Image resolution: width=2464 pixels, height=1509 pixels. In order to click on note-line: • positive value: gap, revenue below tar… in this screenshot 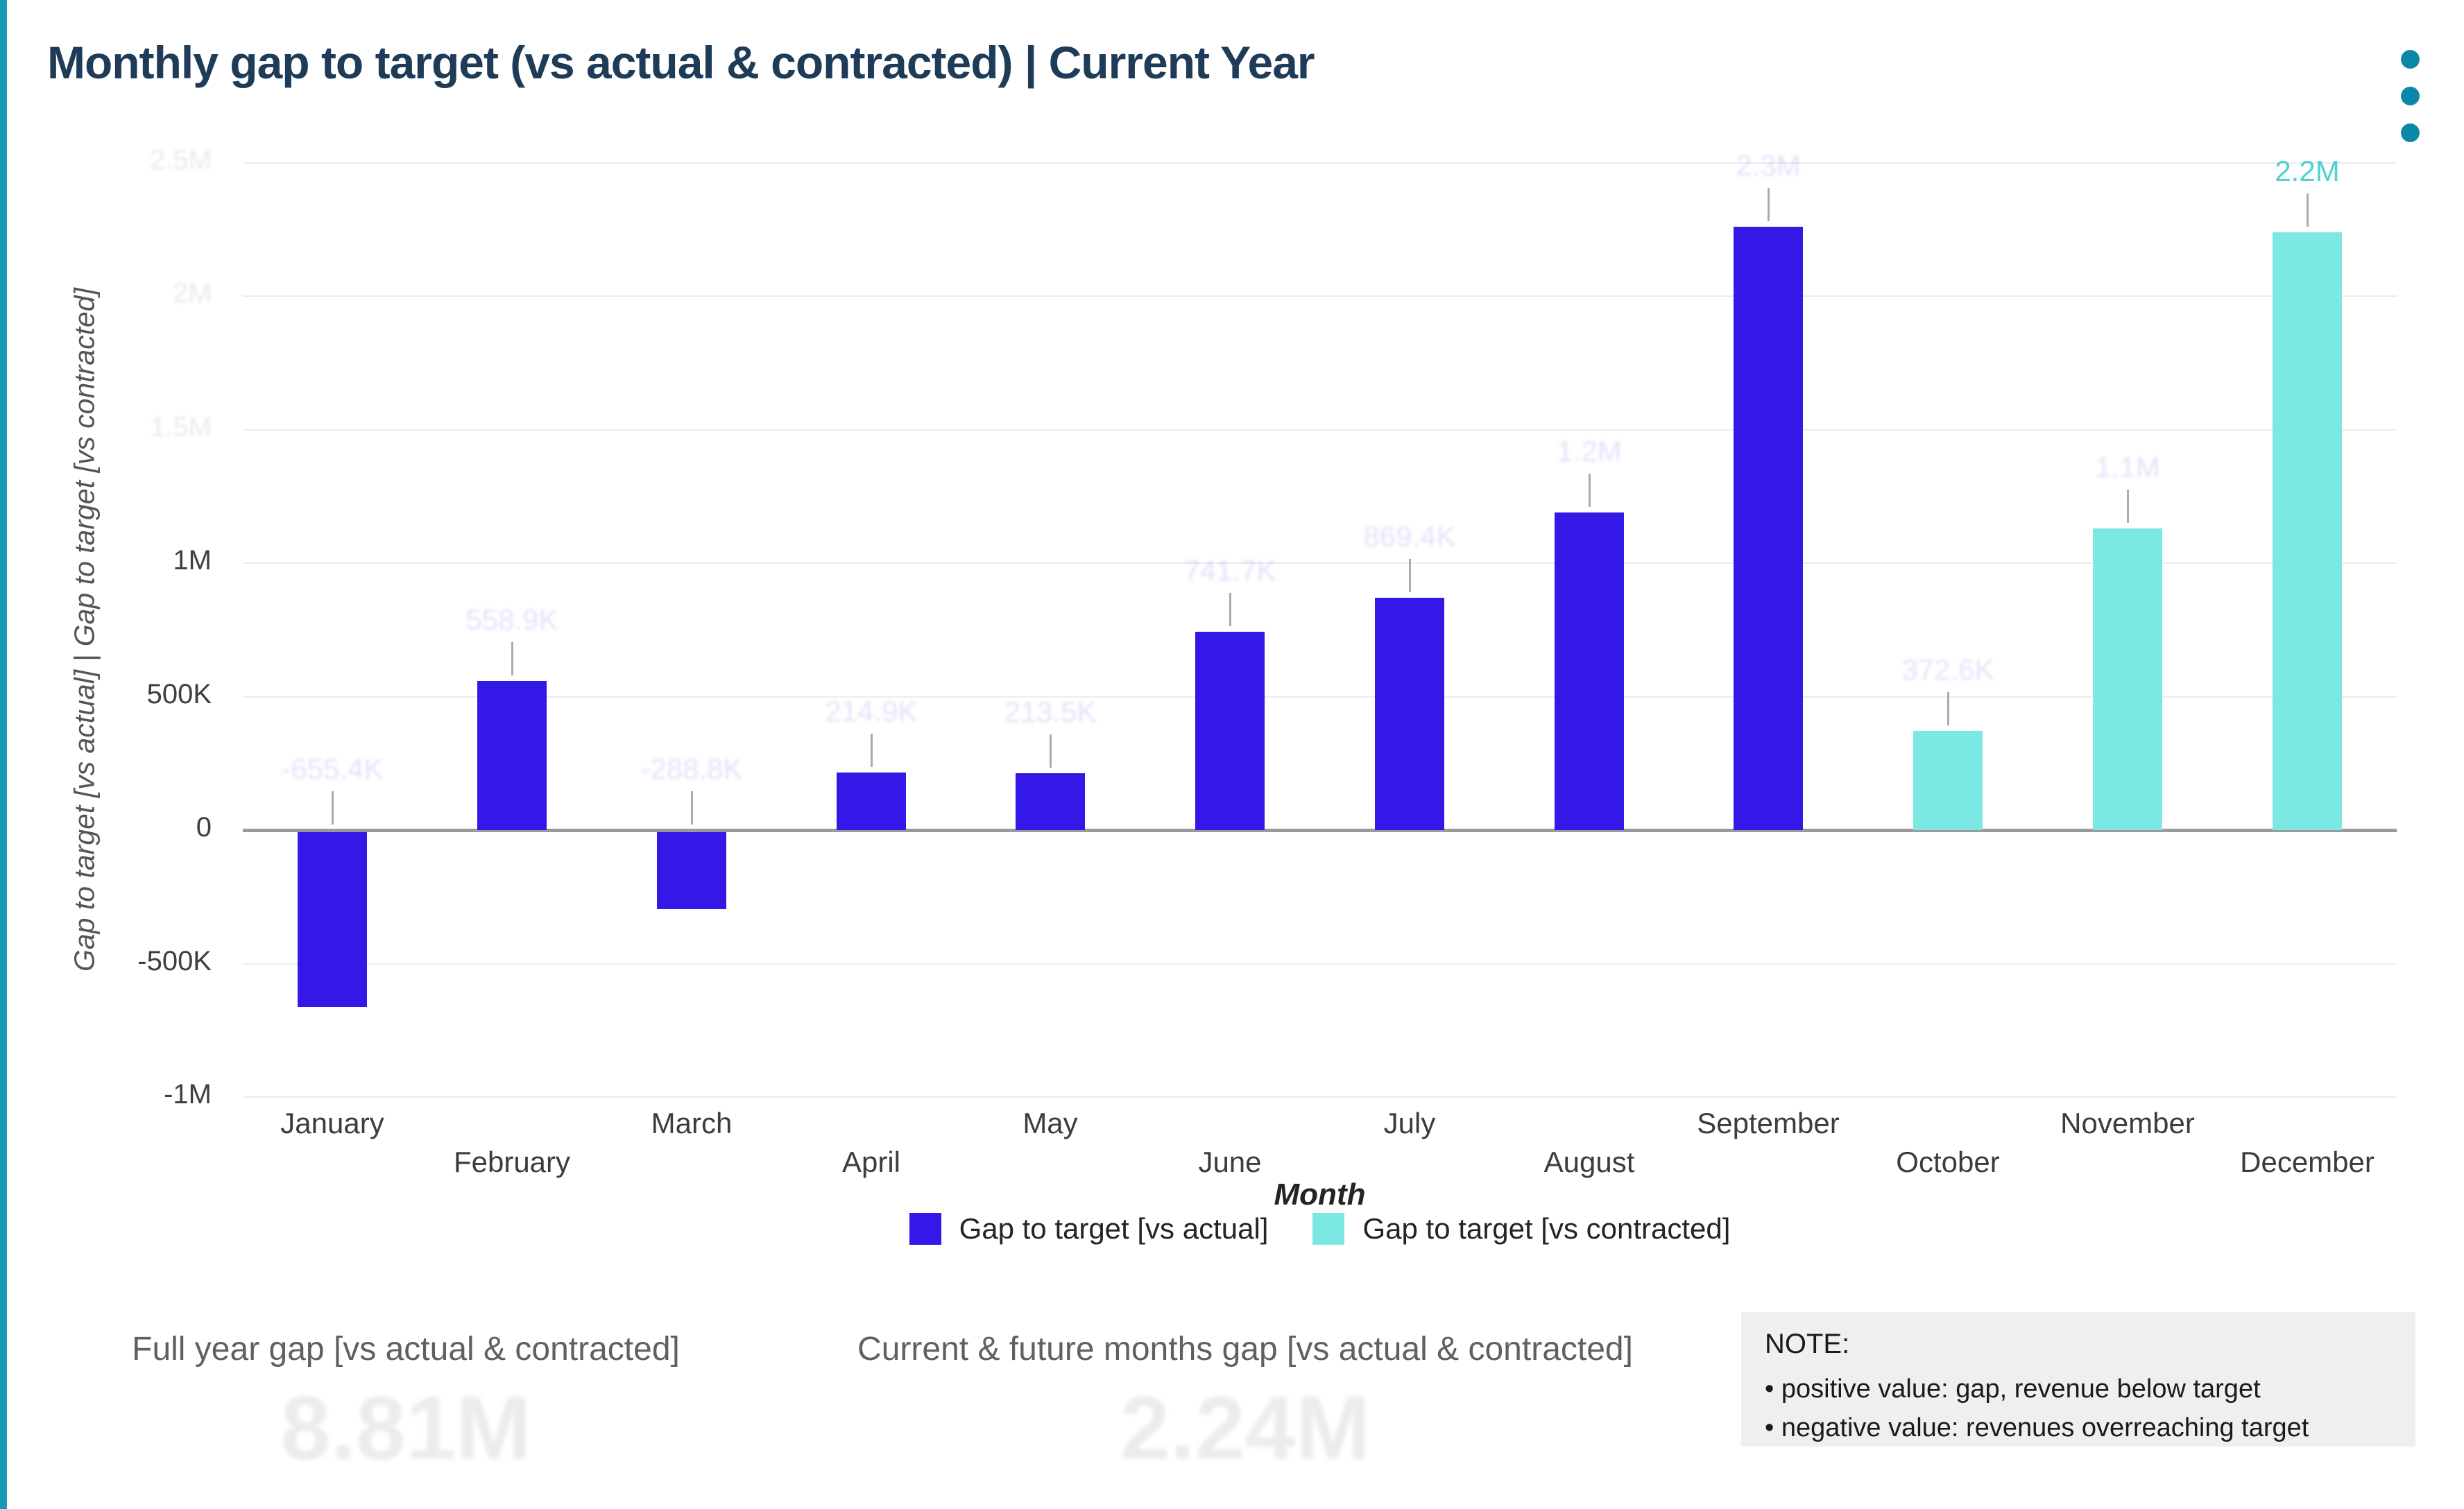, I will do `click(2013, 1389)`.